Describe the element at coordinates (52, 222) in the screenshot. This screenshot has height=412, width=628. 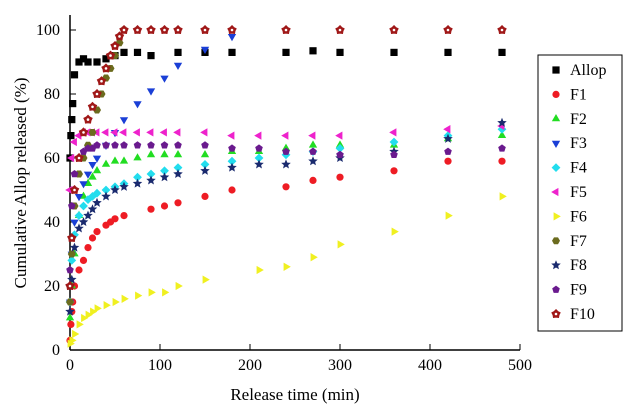
I see `y-tick-label: 40` at that location.